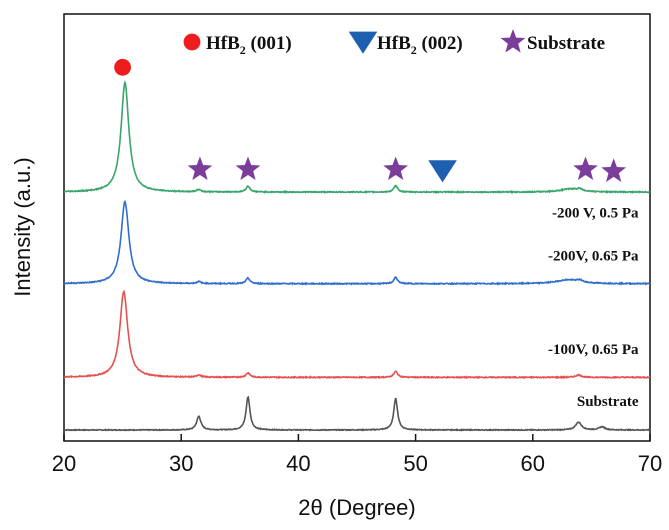 This screenshot has width=669, height=530. What do you see at coordinates (269, 43) in the screenshot?
I see `legend-label-suffix: (001)` at bounding box center [269, 43].